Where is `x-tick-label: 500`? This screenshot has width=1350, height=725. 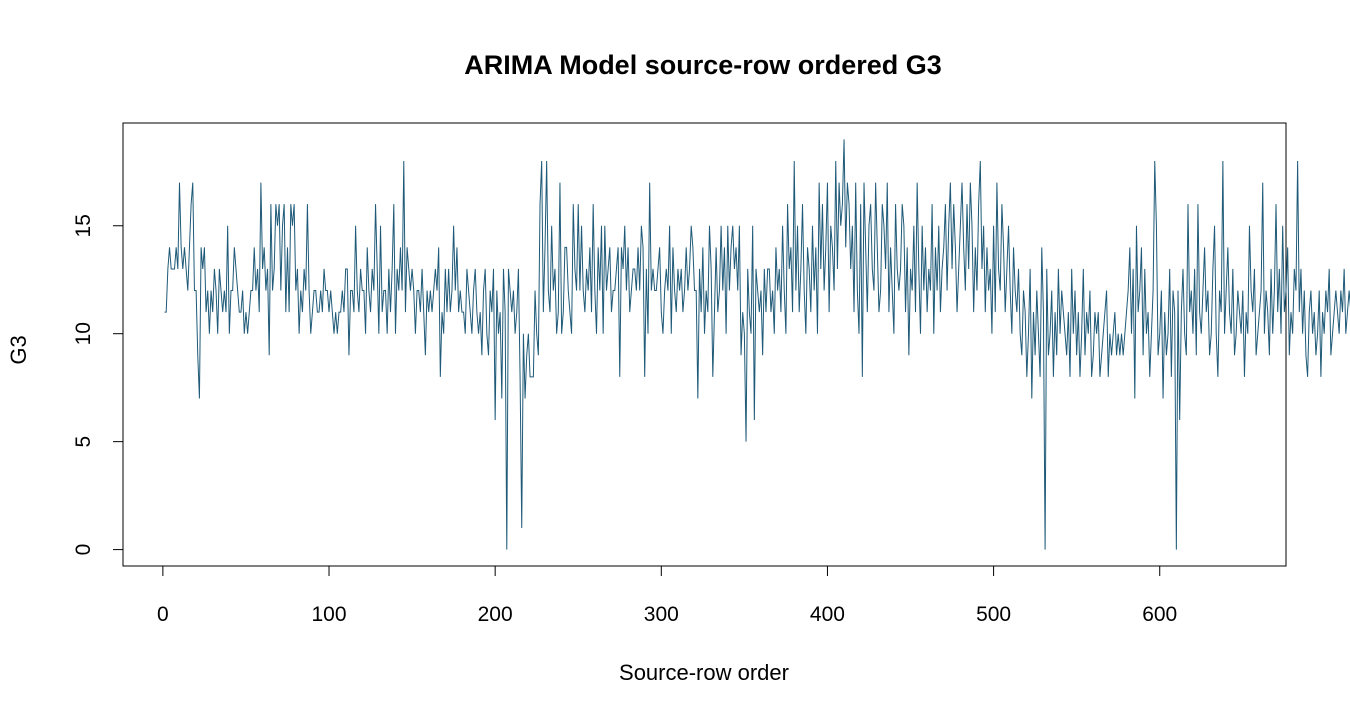
x-tick-label: 500 is located at coordinates (993, 614).